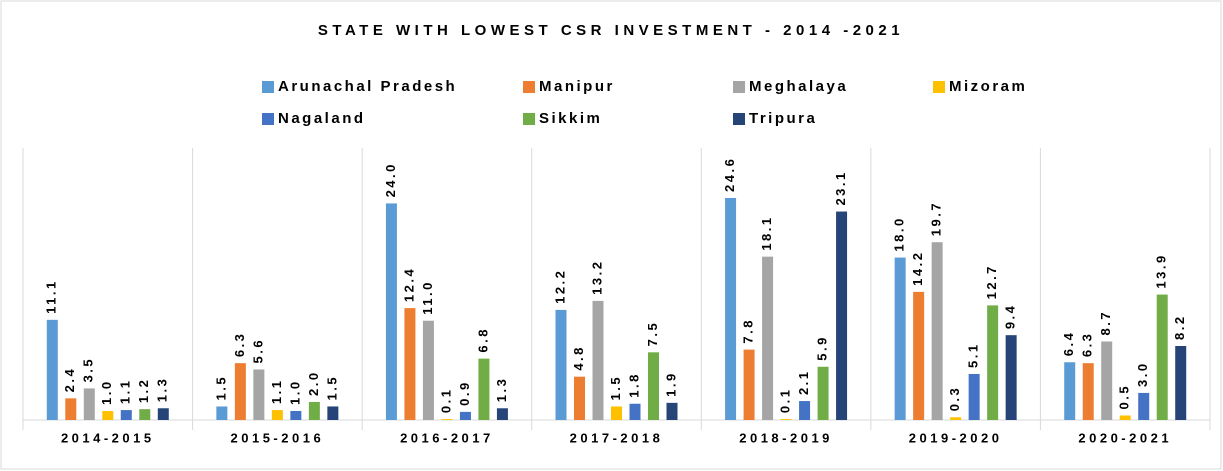 This screenshot has height=471, width=1223. I want to click on data-label: 5.9, so click(822, 348).